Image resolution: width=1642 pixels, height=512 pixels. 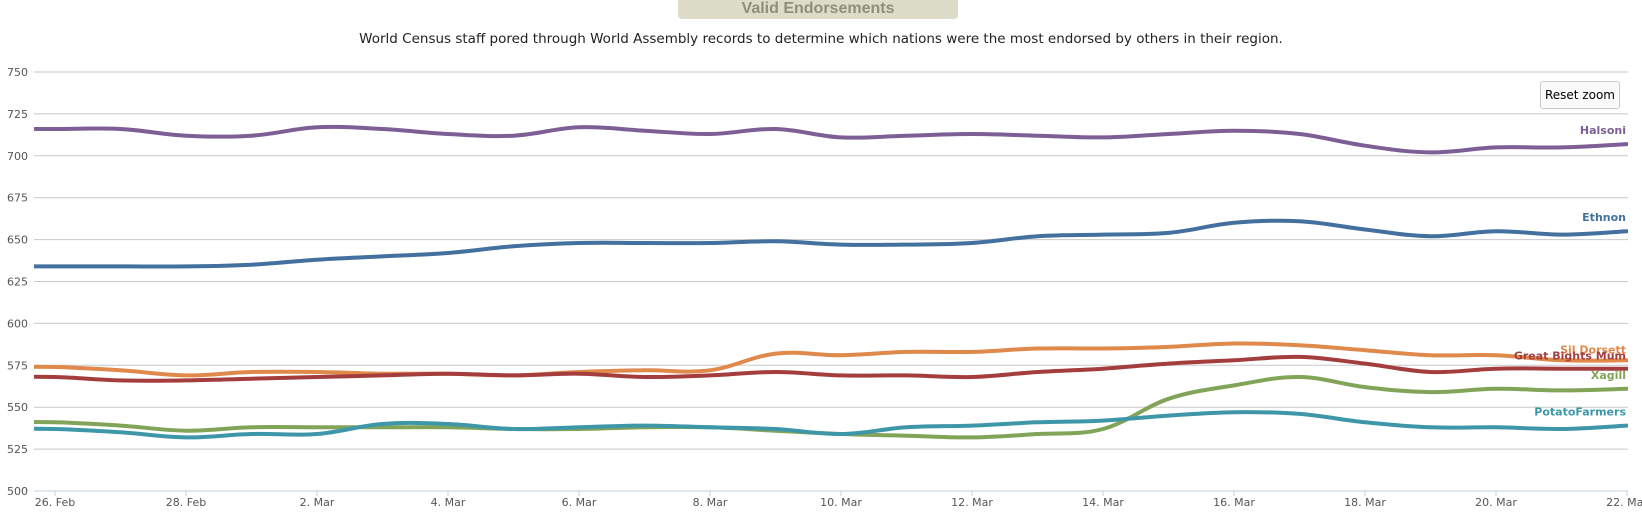 I want to click on y-axis: 500 525 550 575 600 625 650 675 700 725 750, so click(x=17, y=282).